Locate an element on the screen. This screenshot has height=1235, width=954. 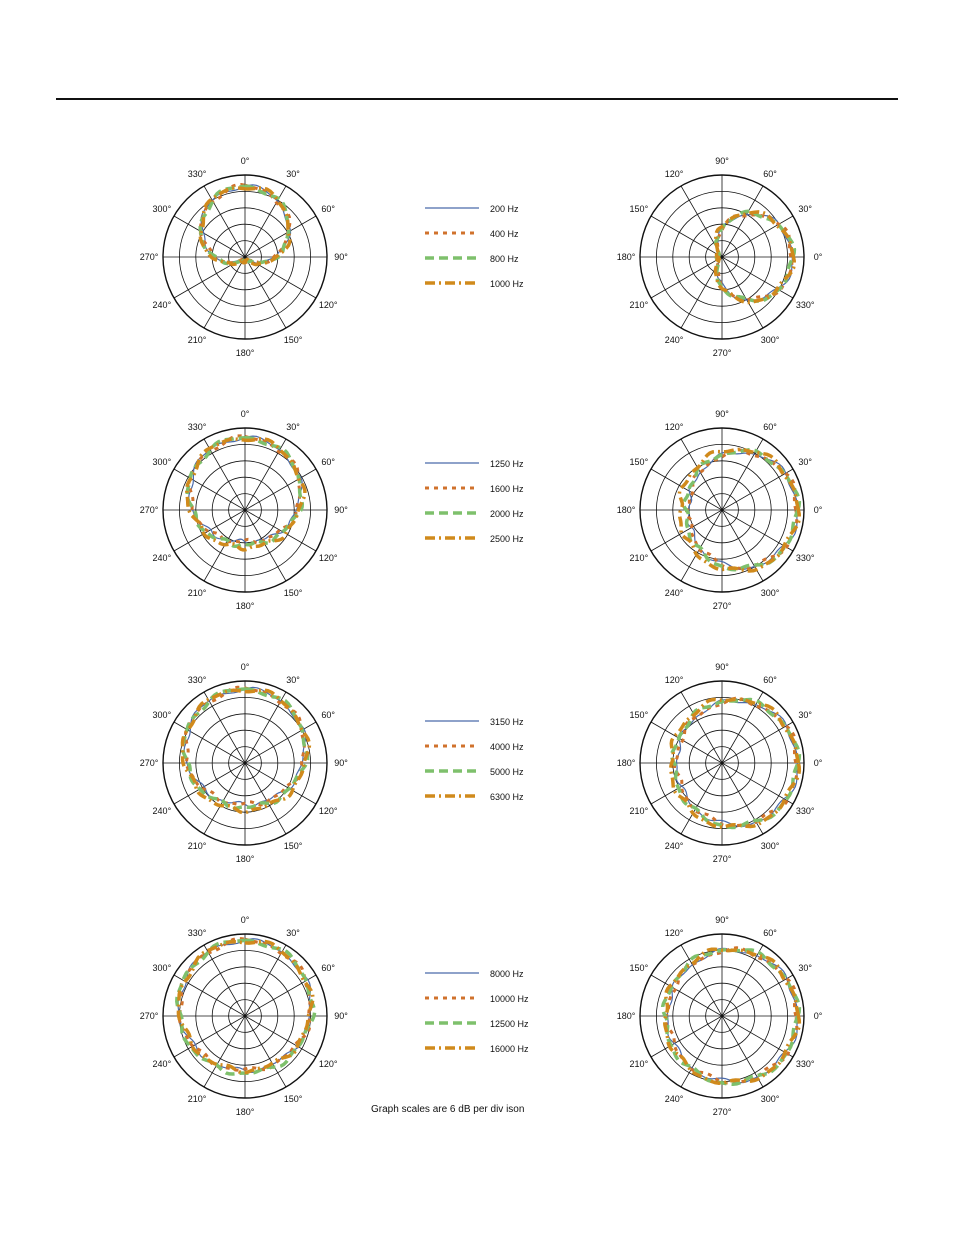
h2-tick-label: 210° is located at coordinates (197, 593).